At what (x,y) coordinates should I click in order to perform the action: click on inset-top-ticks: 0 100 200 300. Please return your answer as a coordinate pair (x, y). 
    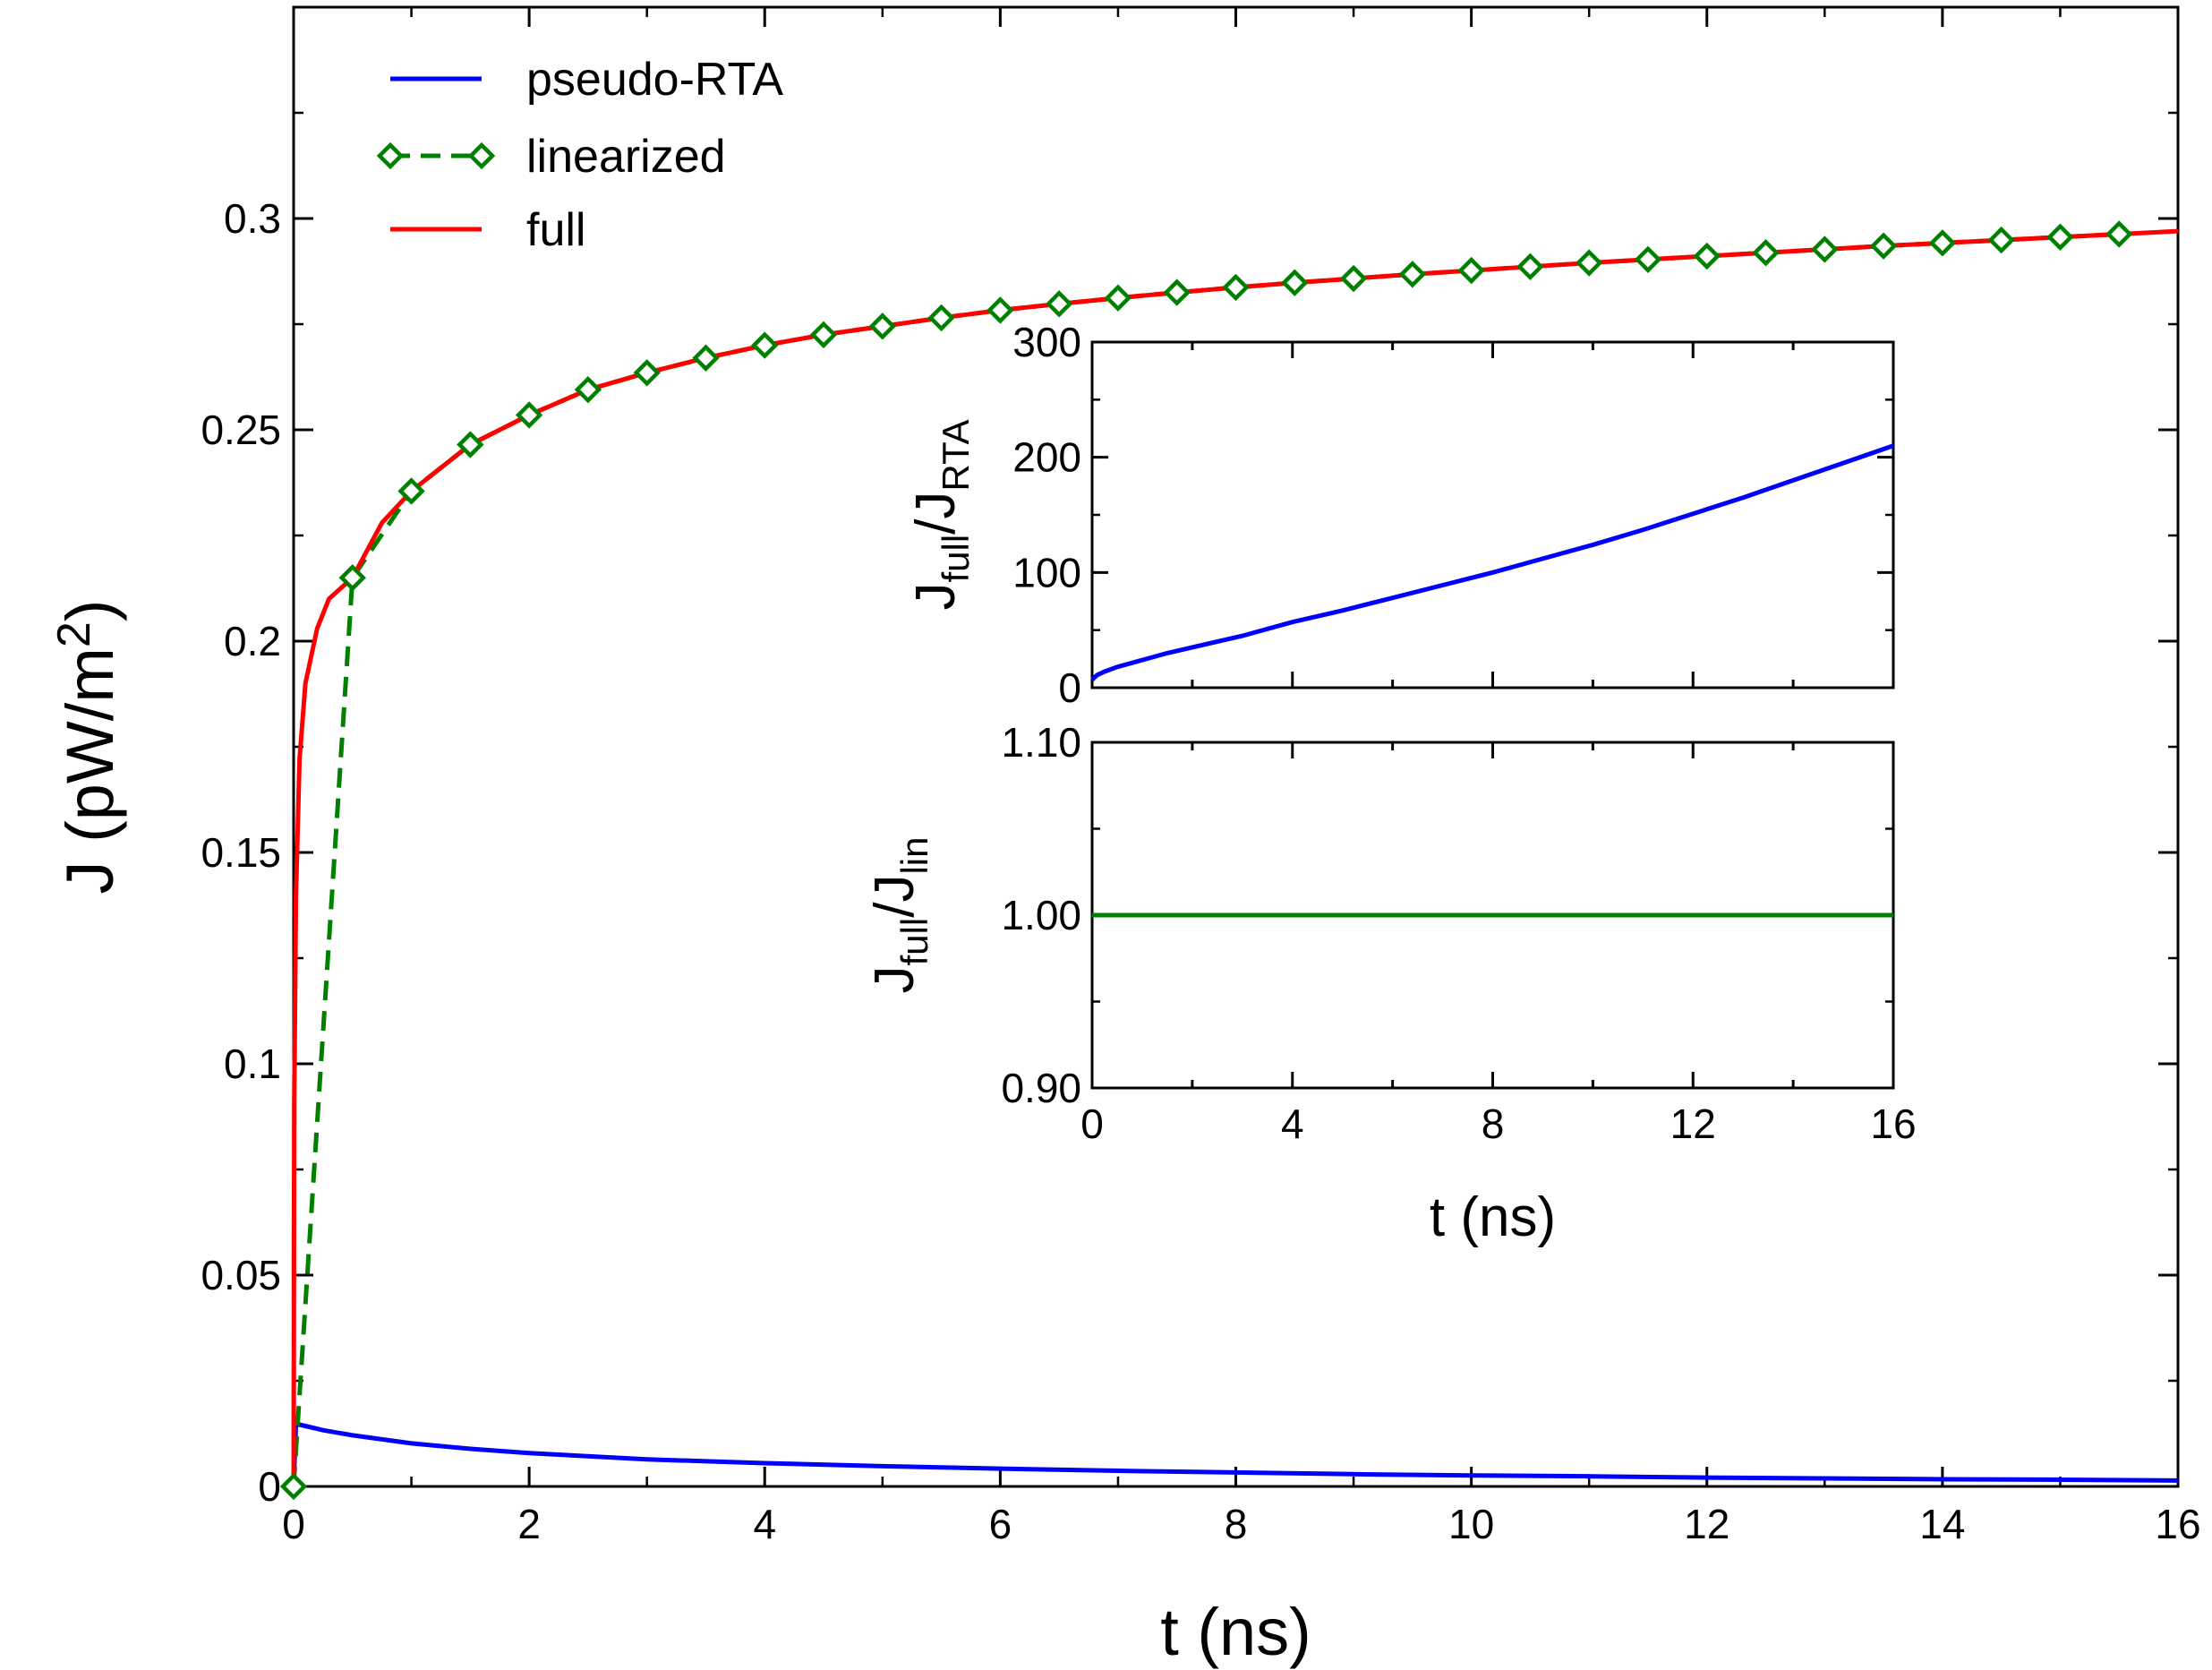
    Looking at the image, I should click on (1453, 515).